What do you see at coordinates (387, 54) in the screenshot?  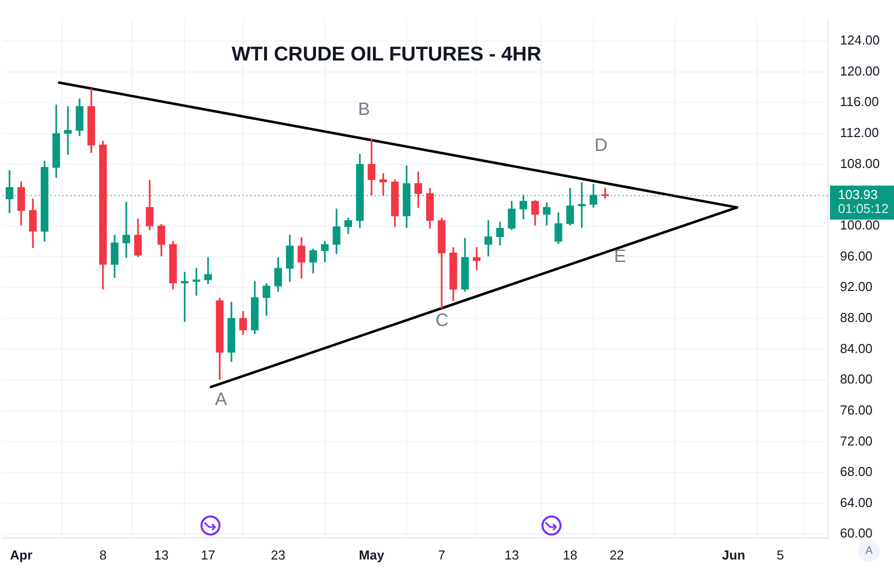 I see `text: WTI CRUDE OIL FUTURES - 4HR` at bounding box center [387, 54].